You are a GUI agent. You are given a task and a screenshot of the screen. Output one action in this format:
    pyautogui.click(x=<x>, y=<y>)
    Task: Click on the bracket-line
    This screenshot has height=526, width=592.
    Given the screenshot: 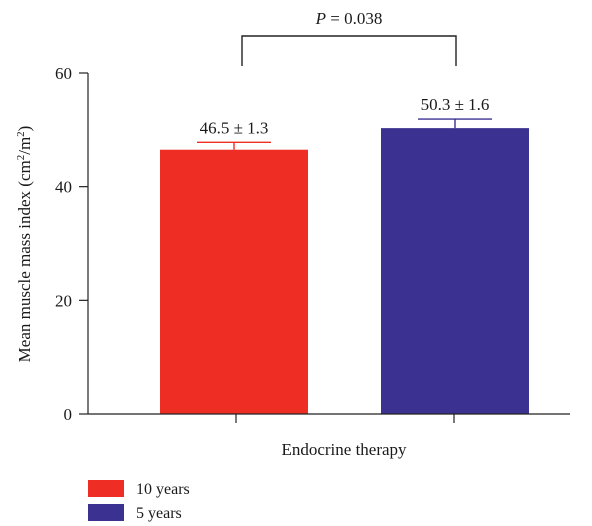 What is the action you would take?
    pyautogui.click(x=349, y=50)
    